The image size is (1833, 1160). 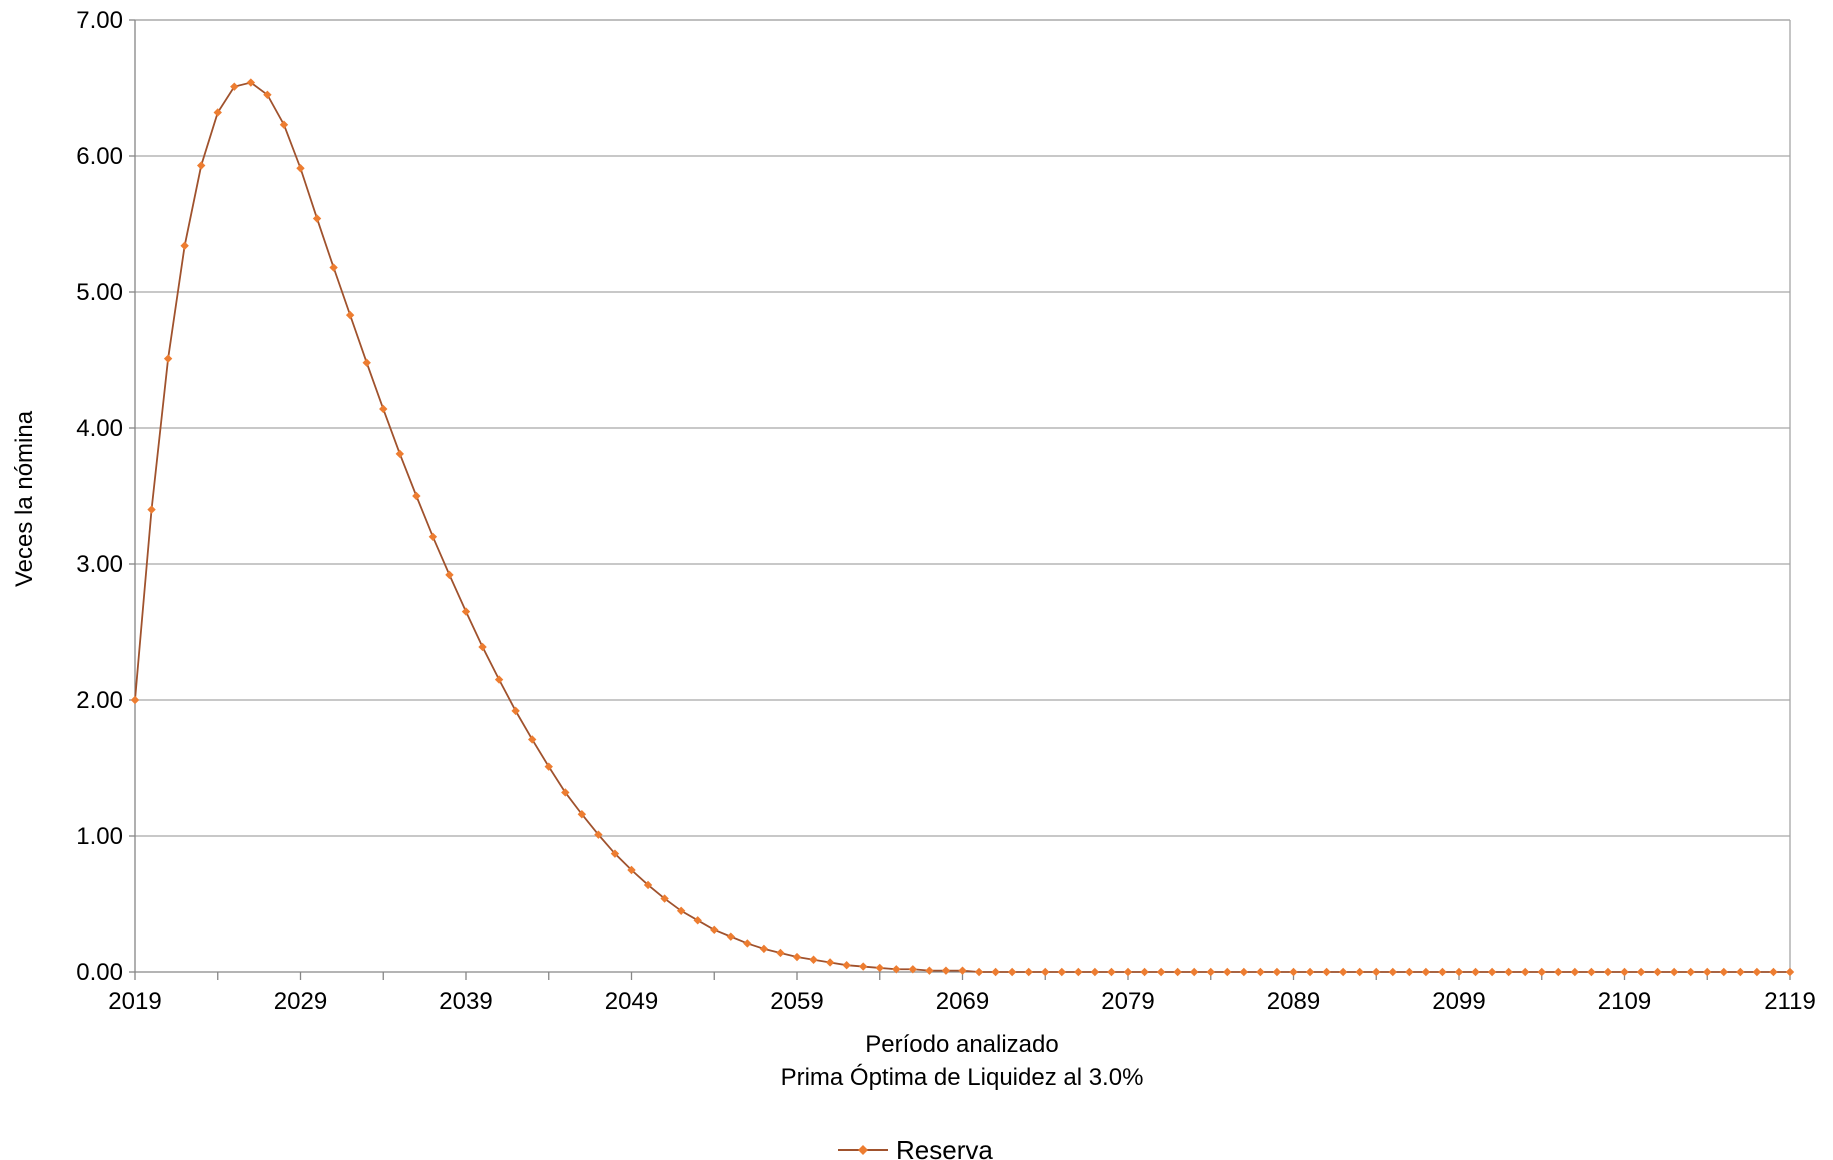 I want to click on y-tick-label: 7.00, so click(x=99, y=20).